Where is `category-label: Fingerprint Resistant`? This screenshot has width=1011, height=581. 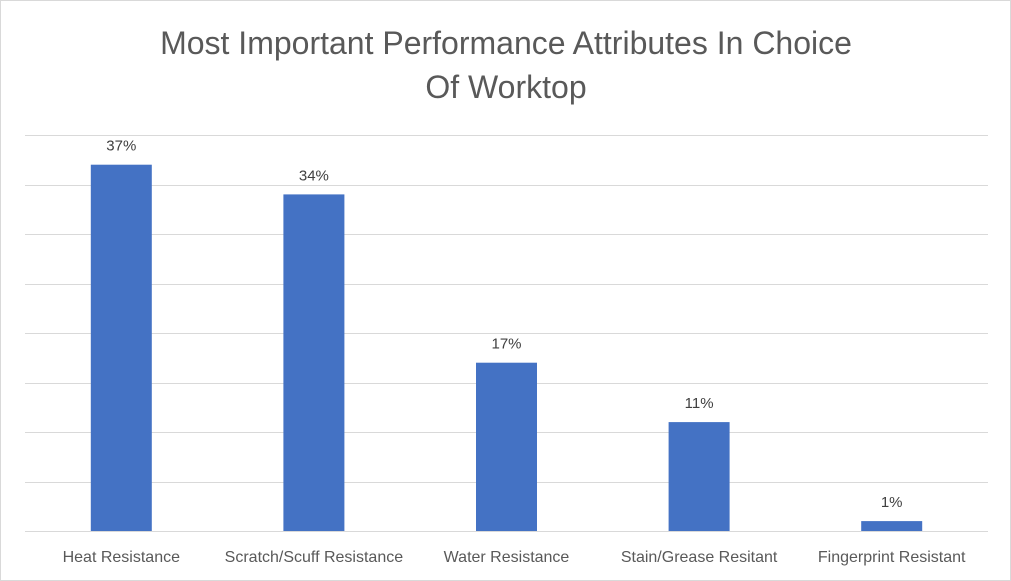
category-label: Fingerprint Resistant is located at coordinates (892, 557).